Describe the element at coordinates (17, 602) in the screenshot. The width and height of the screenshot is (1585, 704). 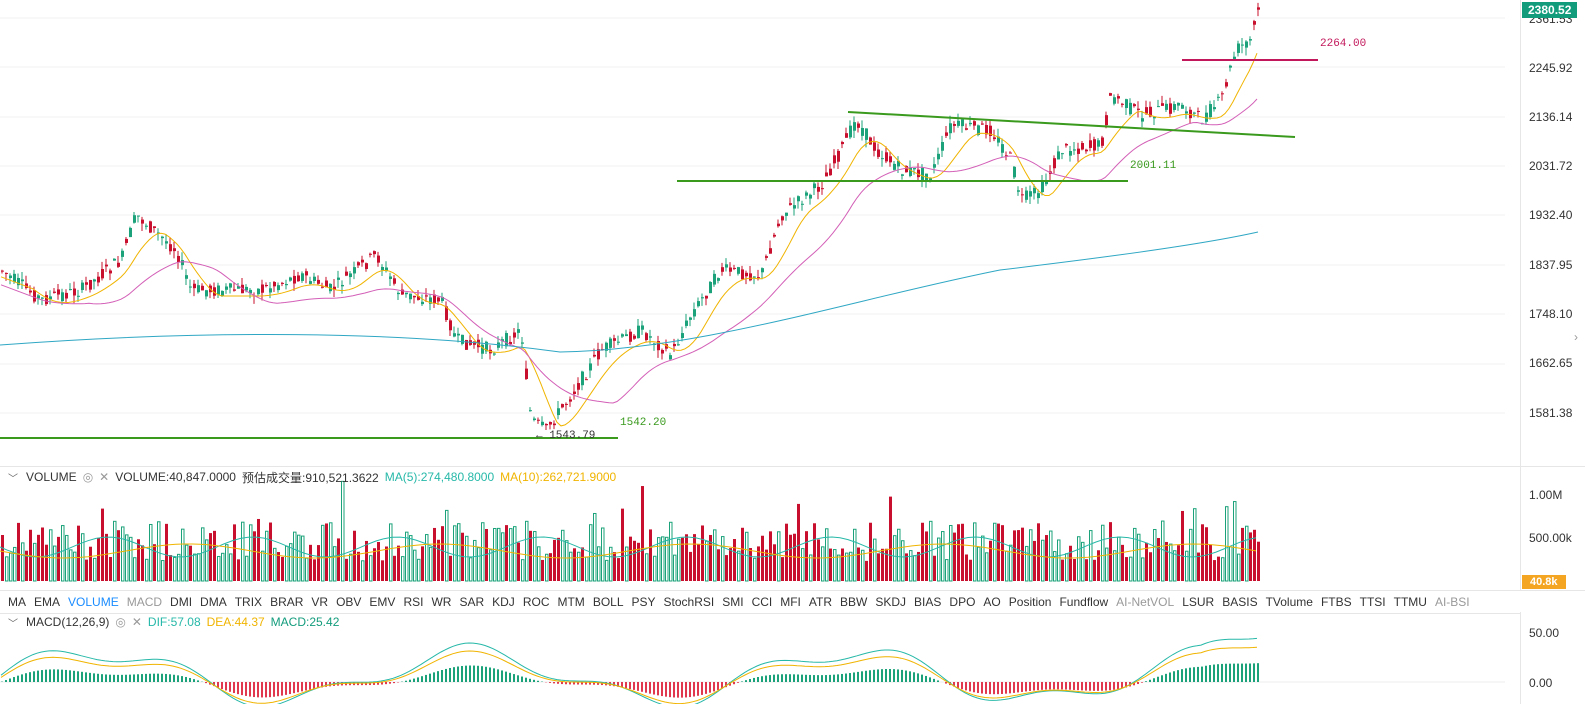
I see `indicator-tab-ma: MA` at that location.